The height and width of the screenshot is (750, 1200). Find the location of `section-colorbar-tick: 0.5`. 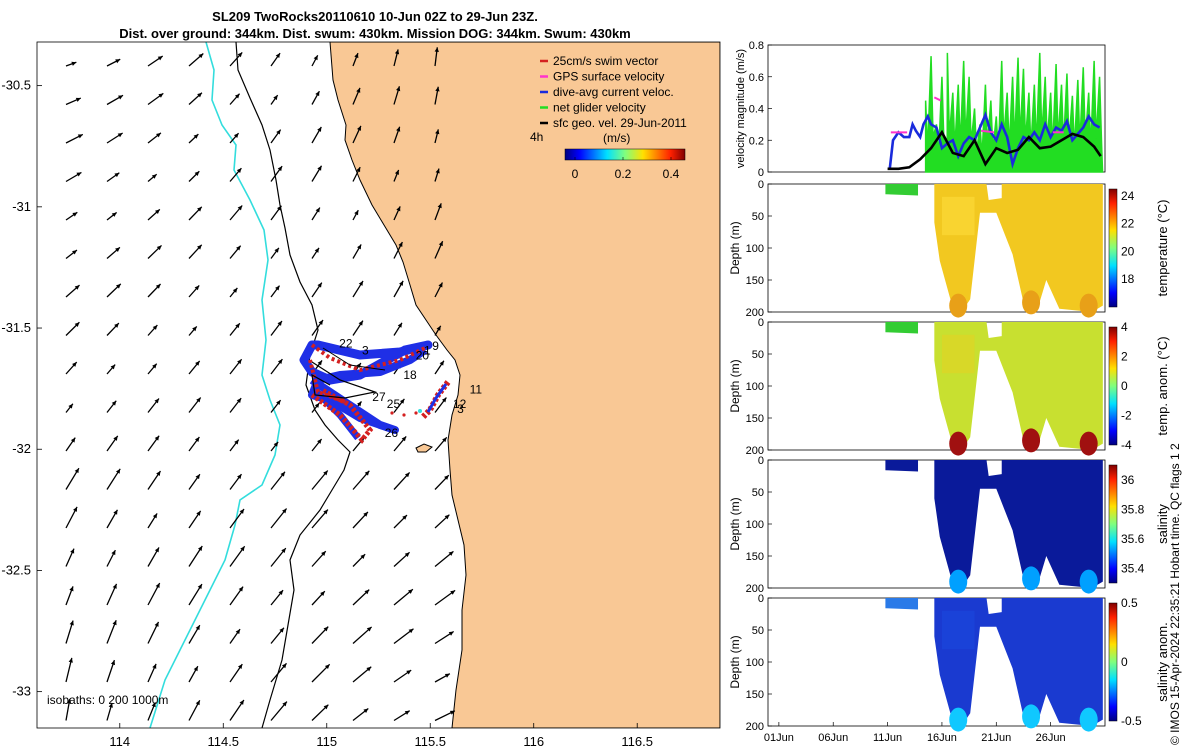

section-colorbar-tick: 0.5 is located at coordinates (1129, 603).